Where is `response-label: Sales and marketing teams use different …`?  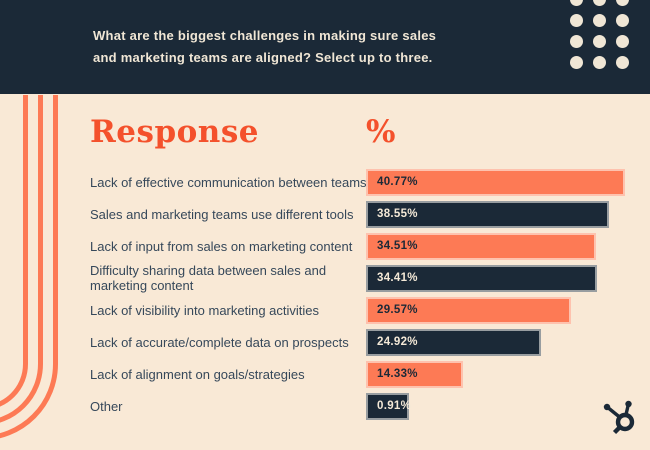 response-label: Sales and marketing teams use different … is located at coordinates (222, 214).